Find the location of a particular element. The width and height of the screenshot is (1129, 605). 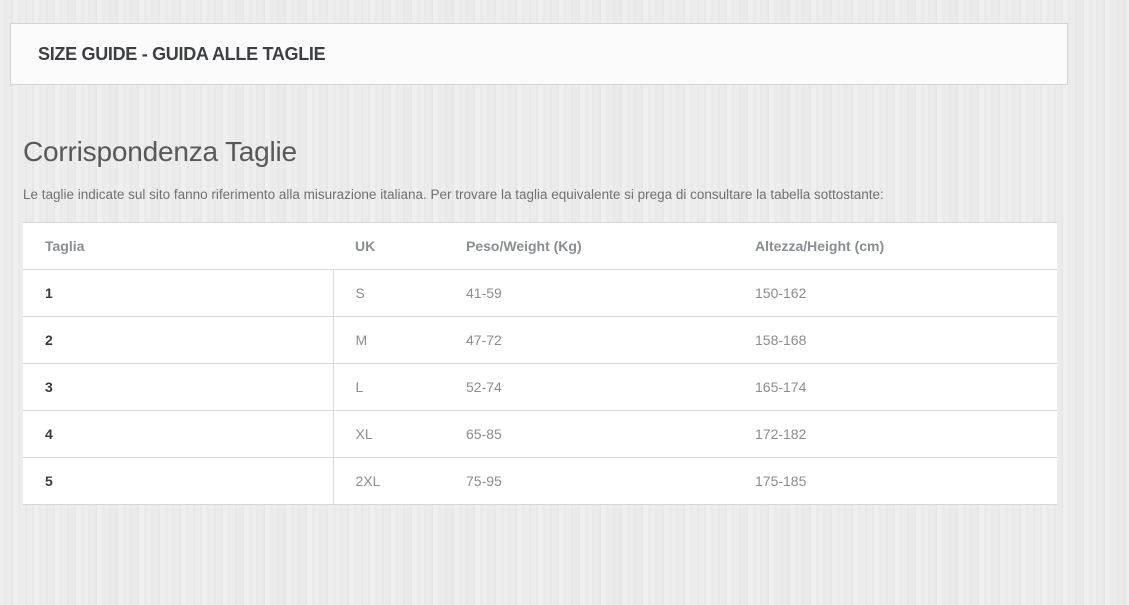

cell-uk: 2XL is located at coordinates (388, 481).